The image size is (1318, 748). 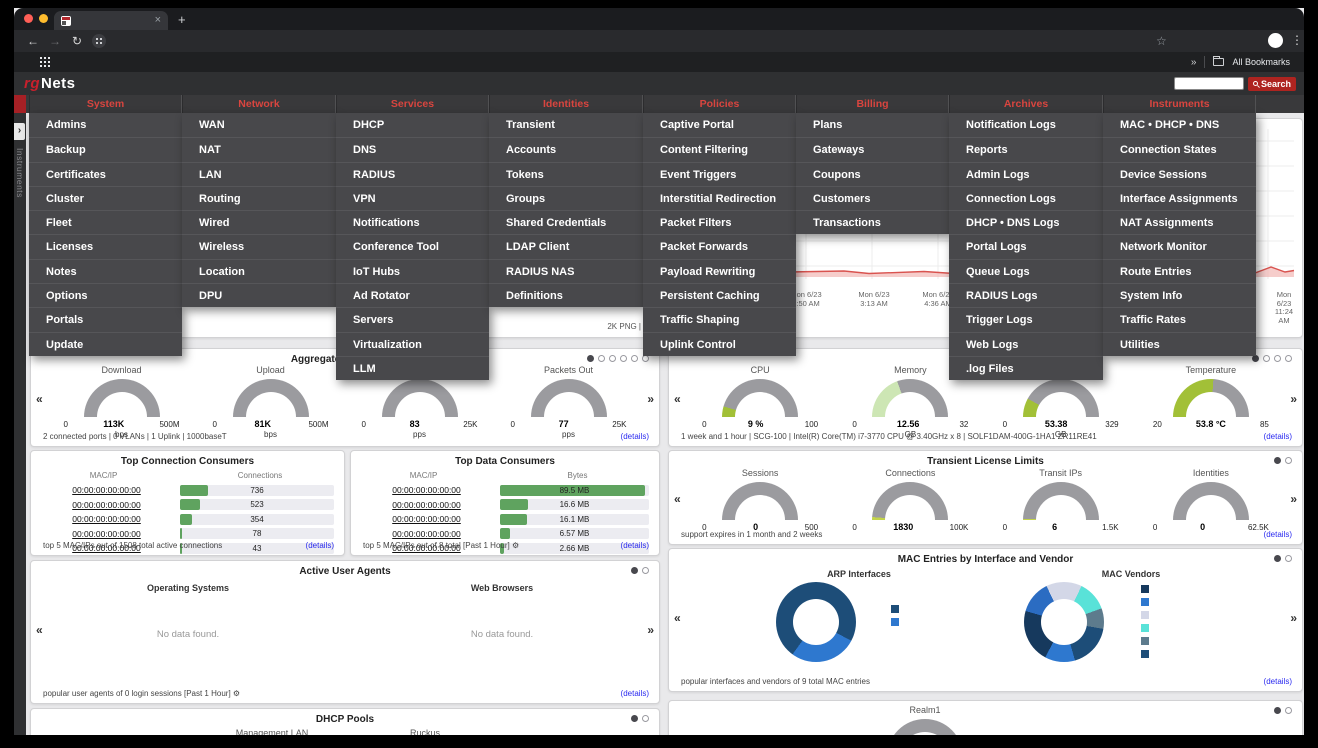 I want to click on menu-item-queue-logs: Queue Logs, so click(x=1026, y=270).